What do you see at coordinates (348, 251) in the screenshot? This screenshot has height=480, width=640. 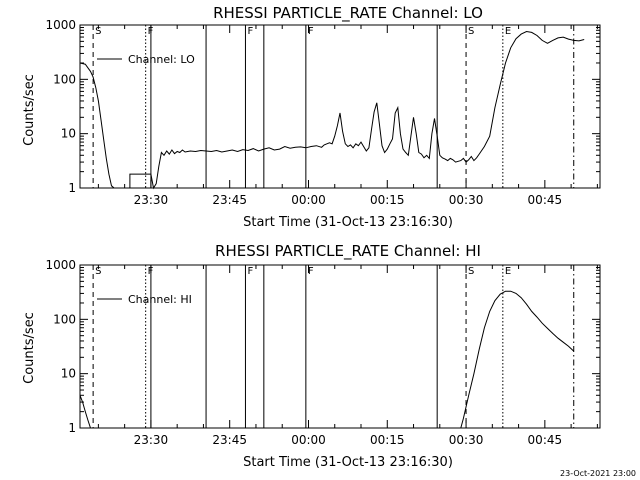 I see `chart-title: RHESSI PARTICLE_RATE Channel: HI` at bounding box center [348, 251].